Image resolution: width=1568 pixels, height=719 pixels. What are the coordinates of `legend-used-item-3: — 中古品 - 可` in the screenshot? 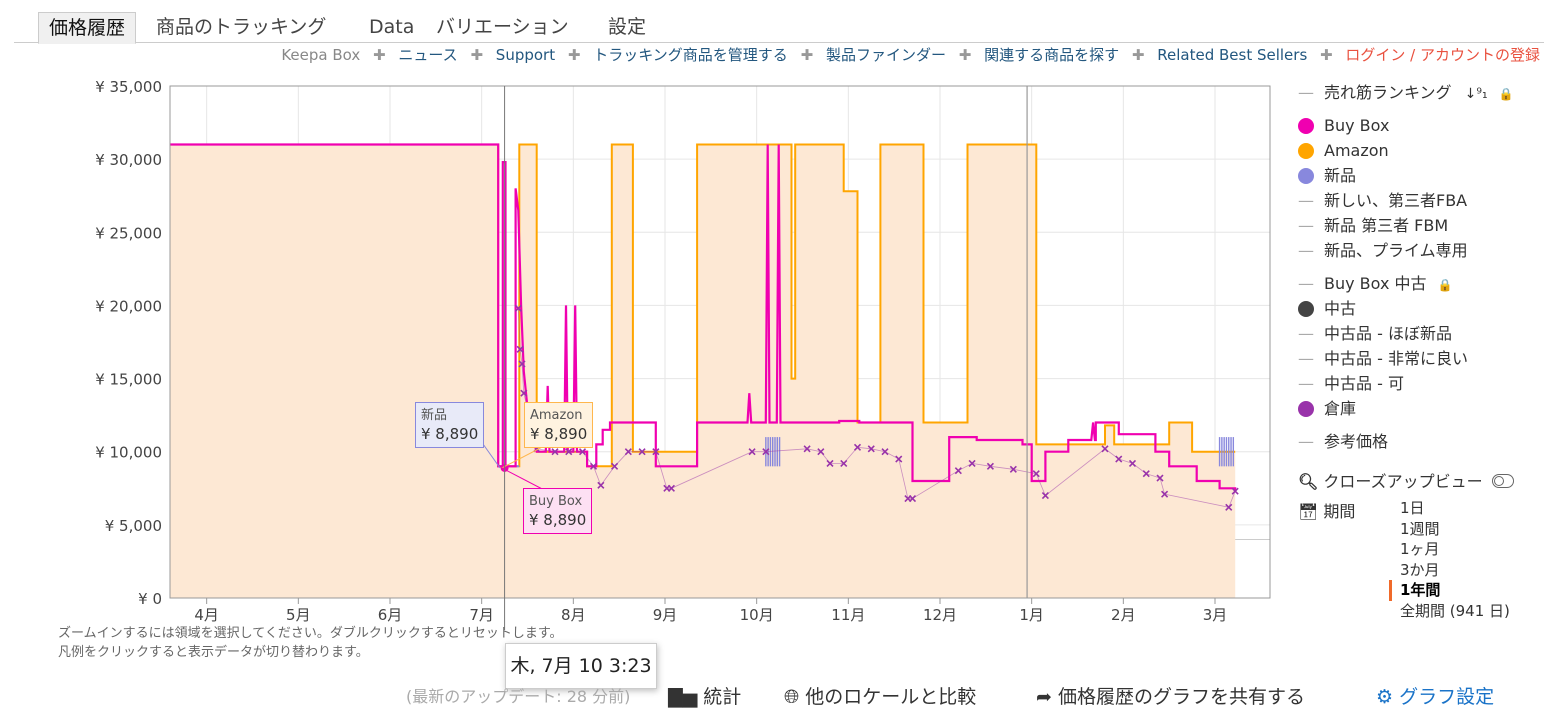 It's located at (1426, 383).